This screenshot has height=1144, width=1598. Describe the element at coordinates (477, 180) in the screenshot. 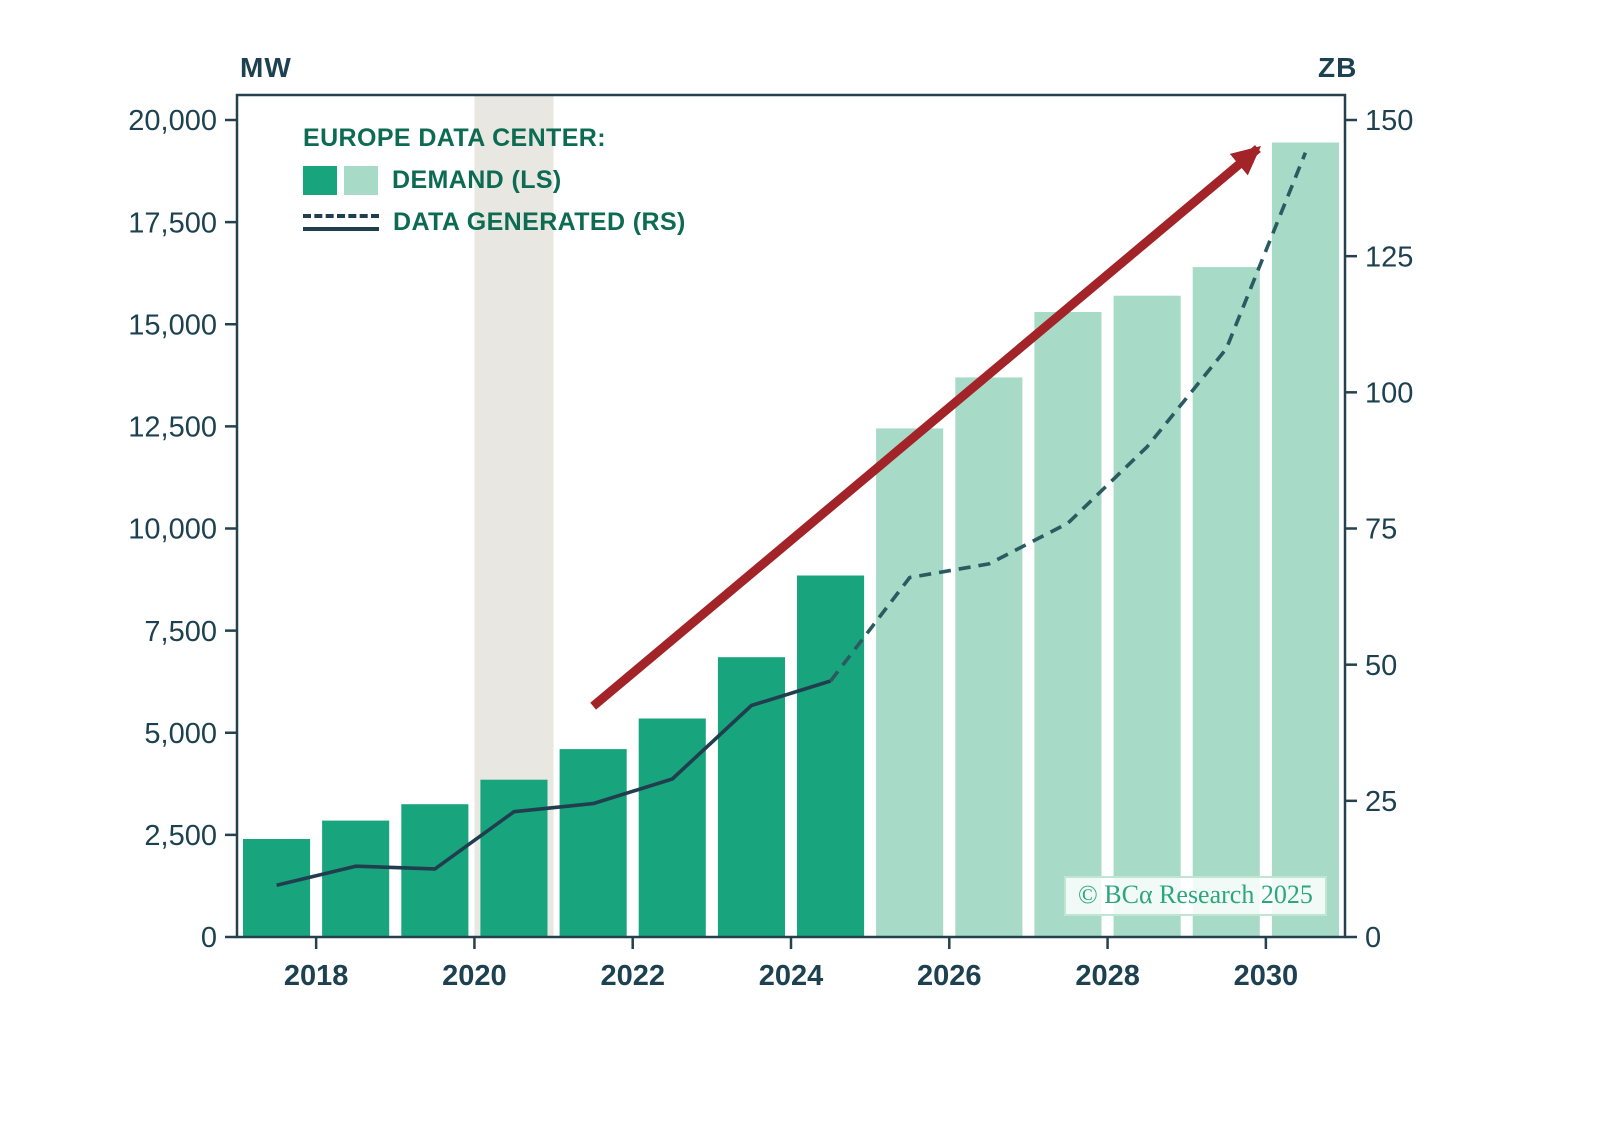

I see `demand-legend-label: DEMAND (LS)` at that location.